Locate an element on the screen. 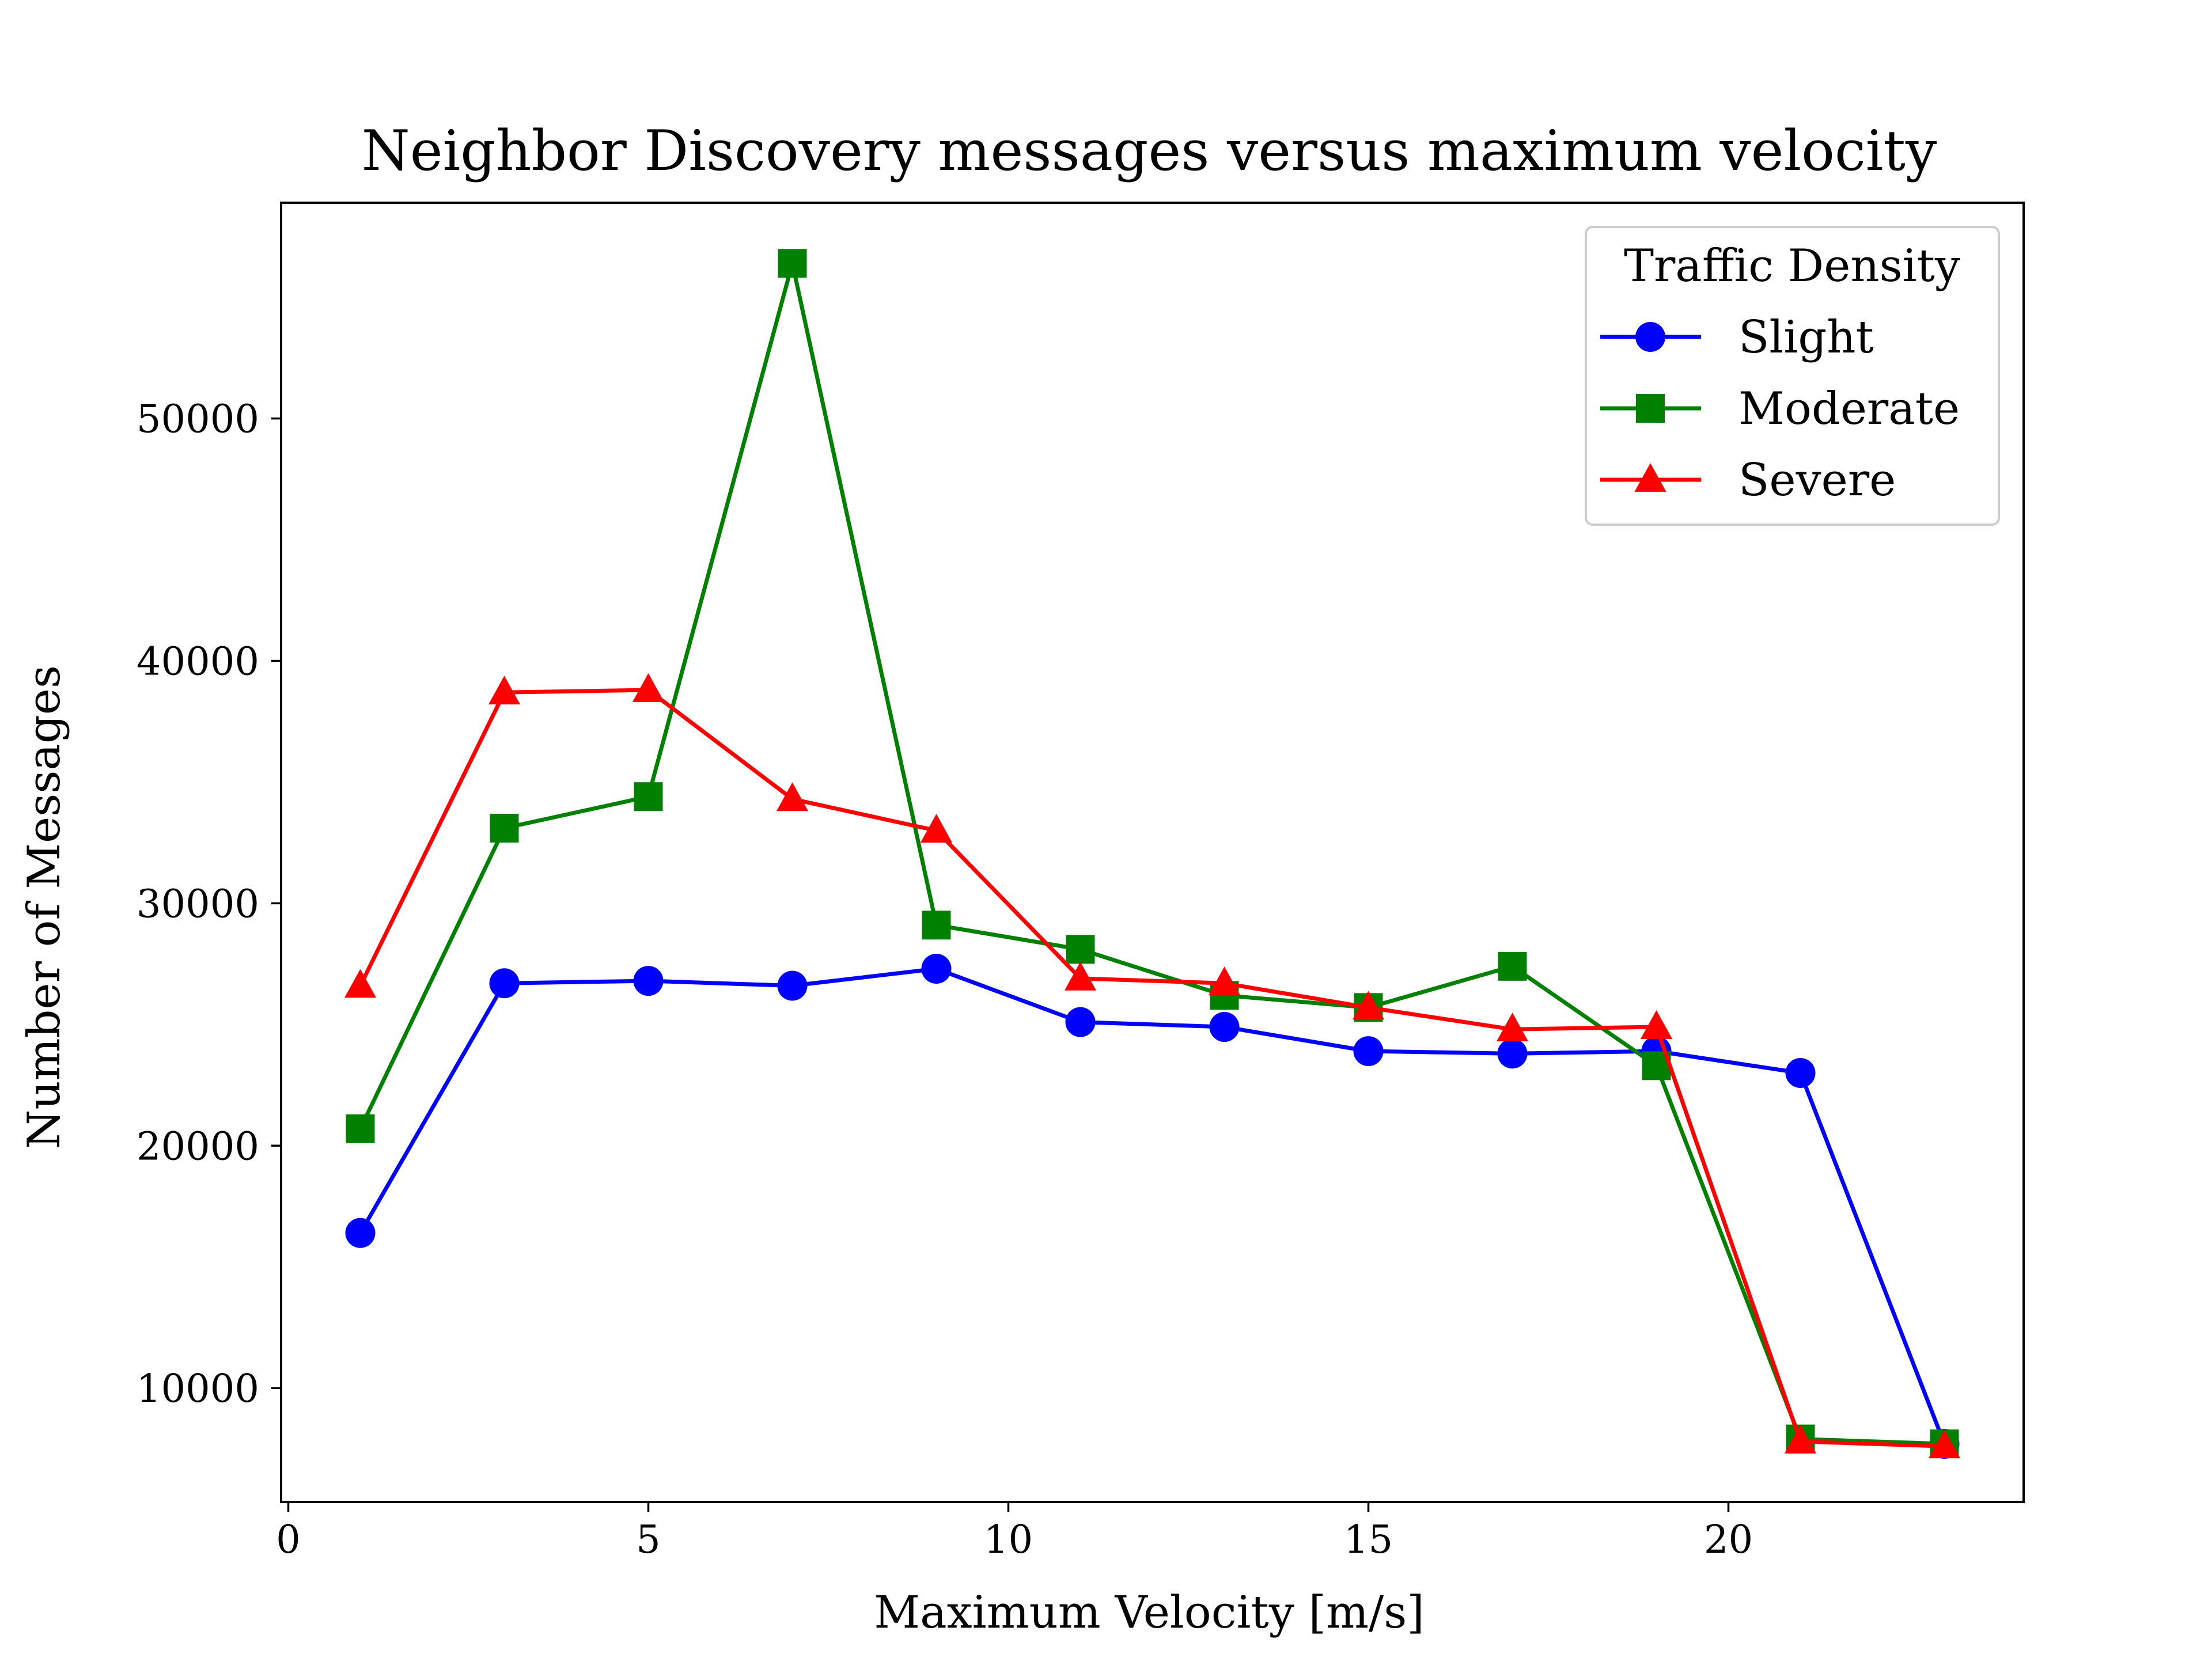  y-tick-label: 20000 is located at coordinates (198, 1146).